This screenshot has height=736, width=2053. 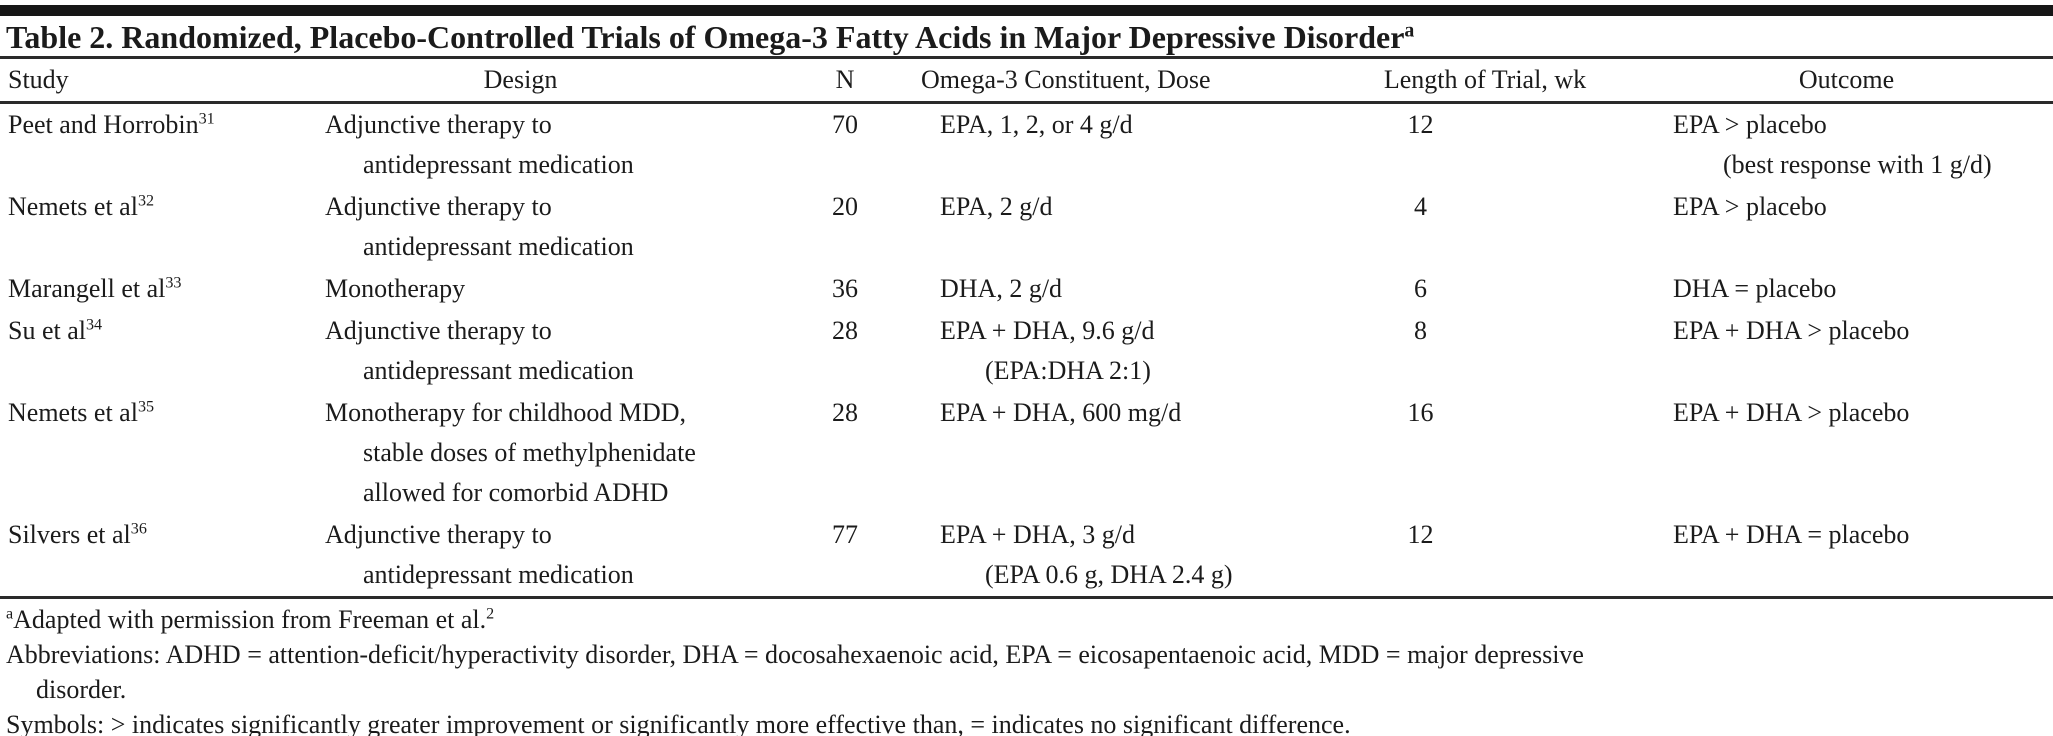 I want to click on dose-line: (EPA 0.6 g, DHA 2.4 g), so click(x=1109, y=574).